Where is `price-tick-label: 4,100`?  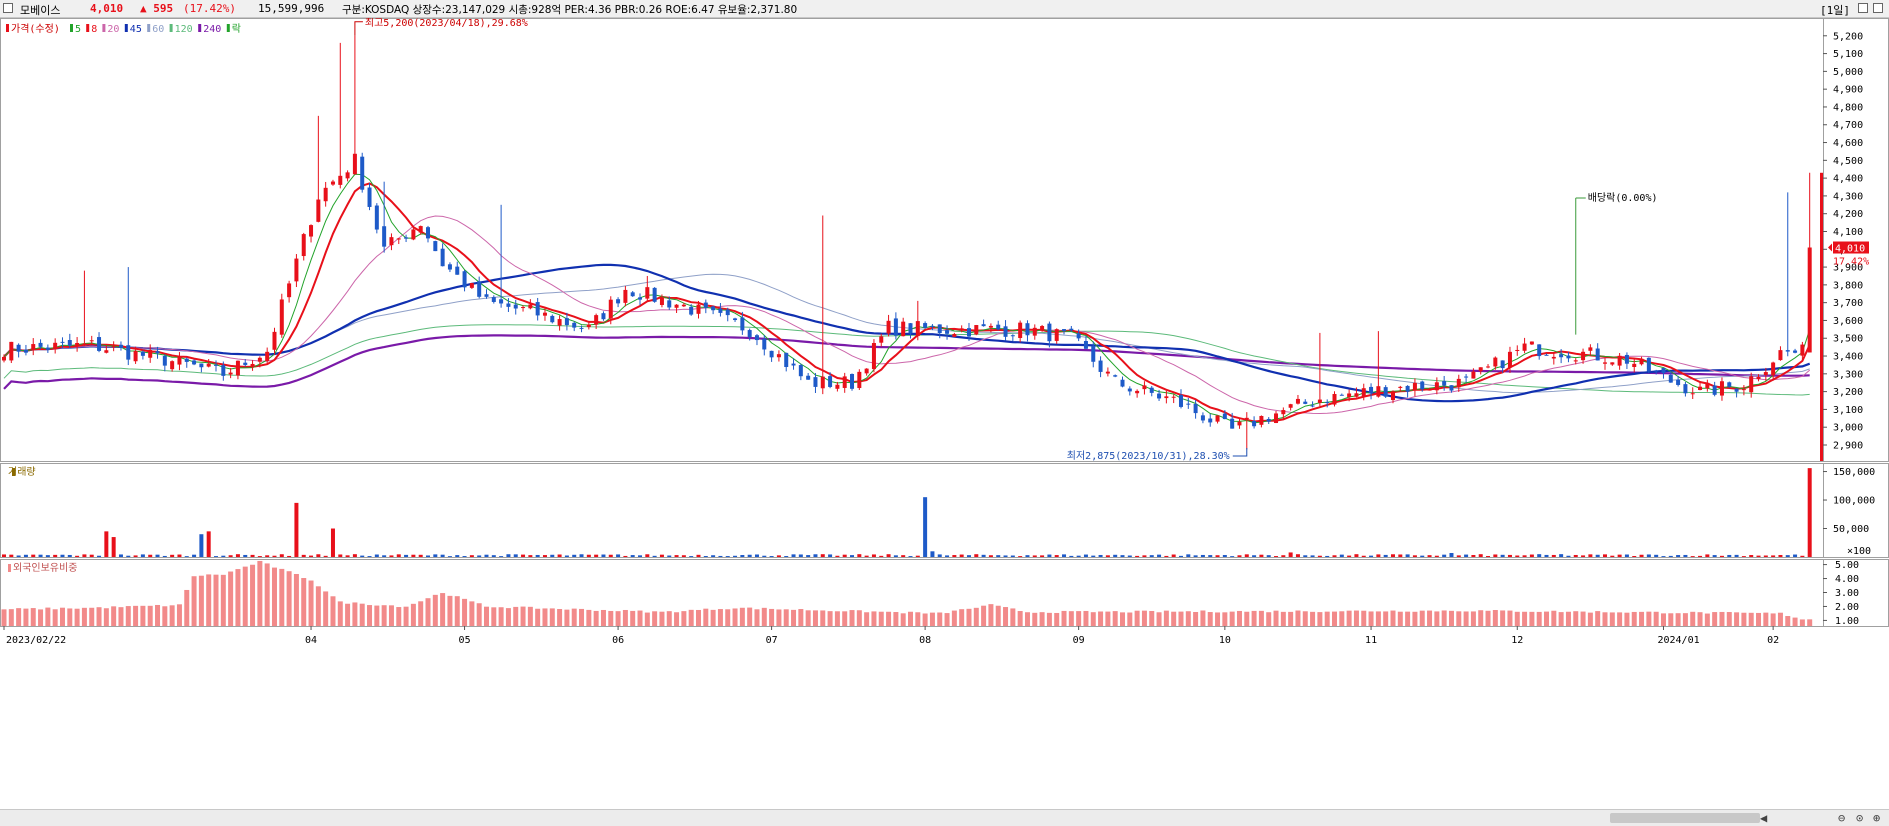 price-tick-label: 4,100 is located at coordinates (1848, 232).